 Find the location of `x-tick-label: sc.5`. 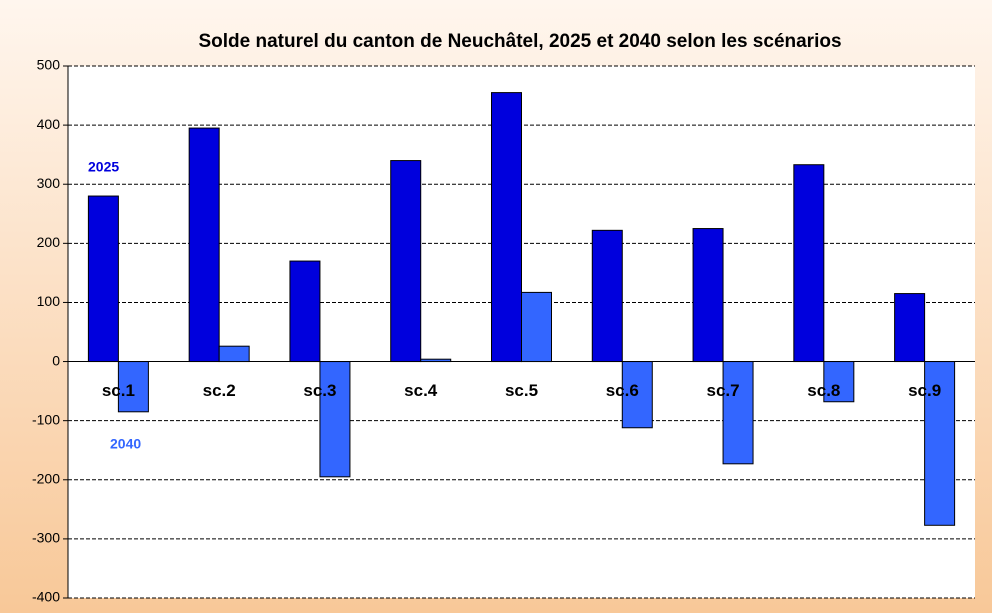

x-tick-label: sc.5 is located at coordinates (521, 390).